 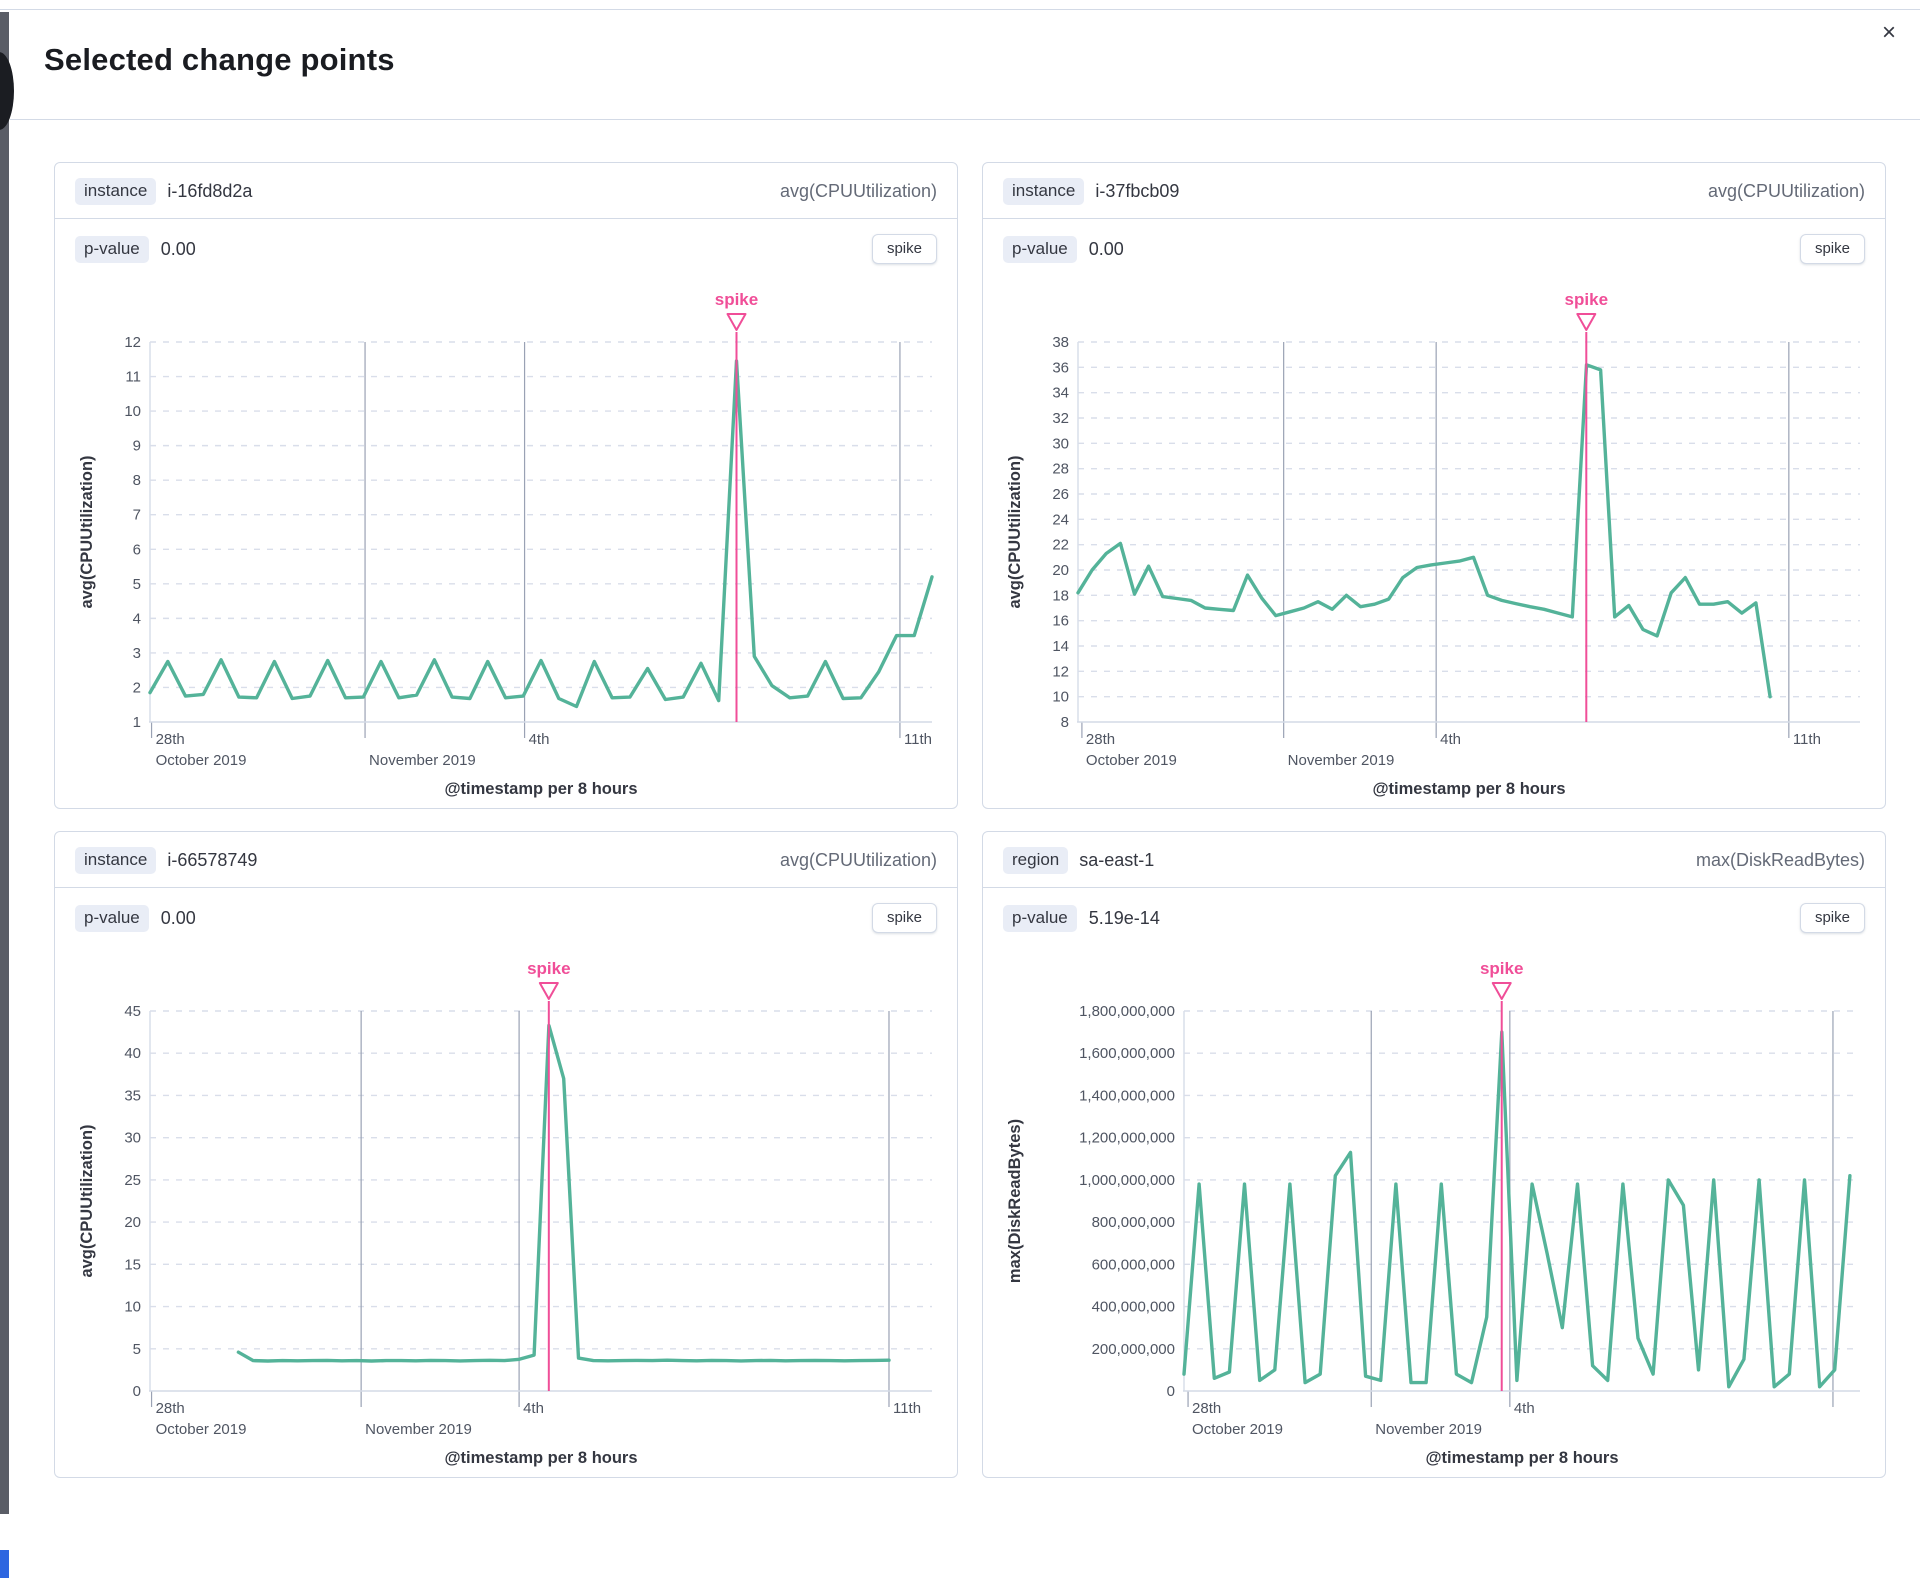 I want to click on svg-text: 18, so click(x=1060, y=595).